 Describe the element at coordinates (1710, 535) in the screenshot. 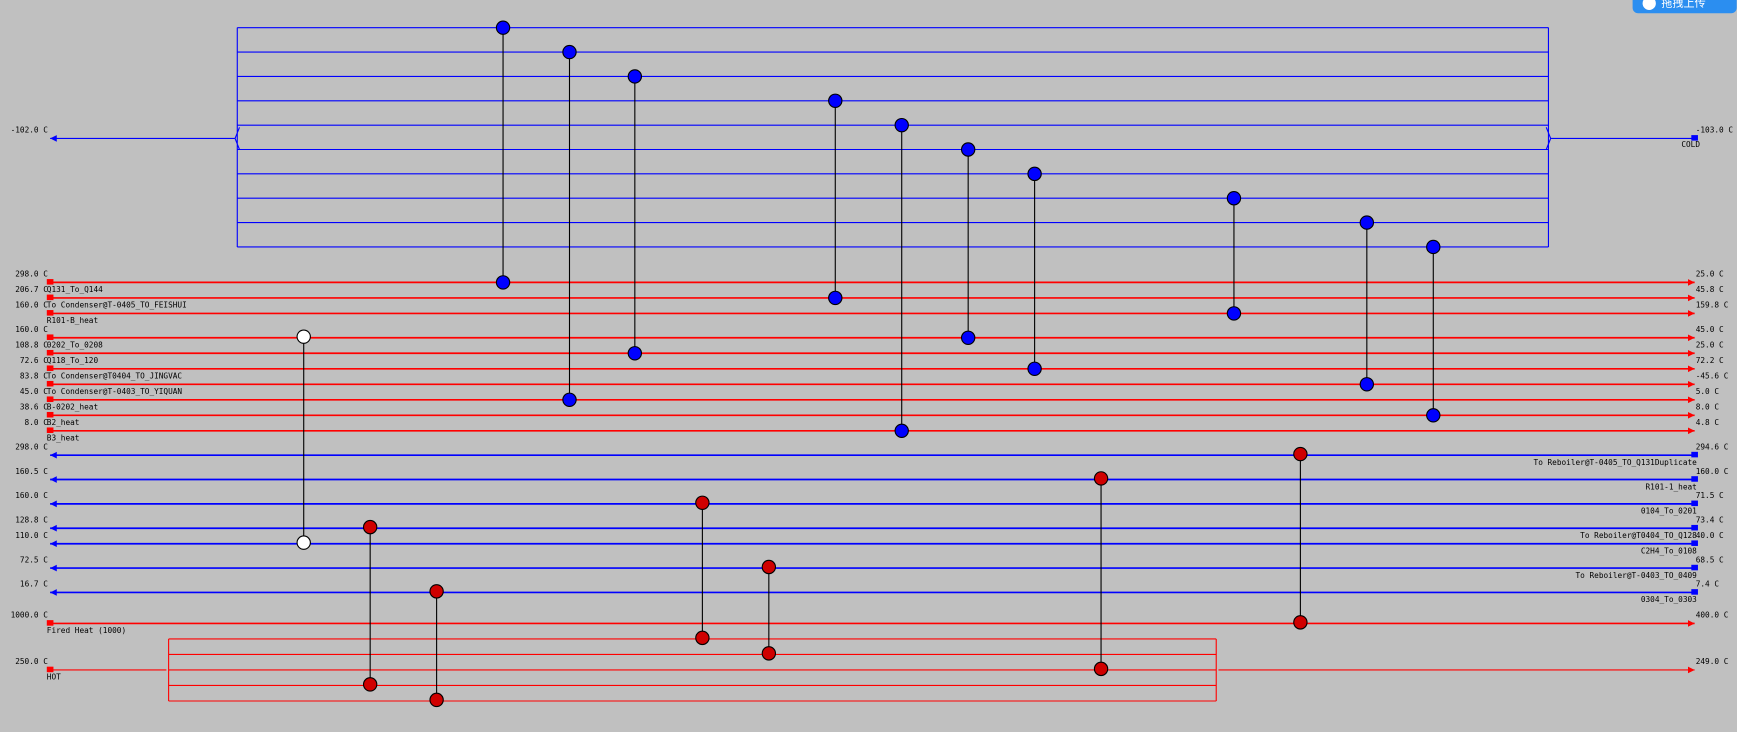

I see `right-temp: 40.0 C` at that location.